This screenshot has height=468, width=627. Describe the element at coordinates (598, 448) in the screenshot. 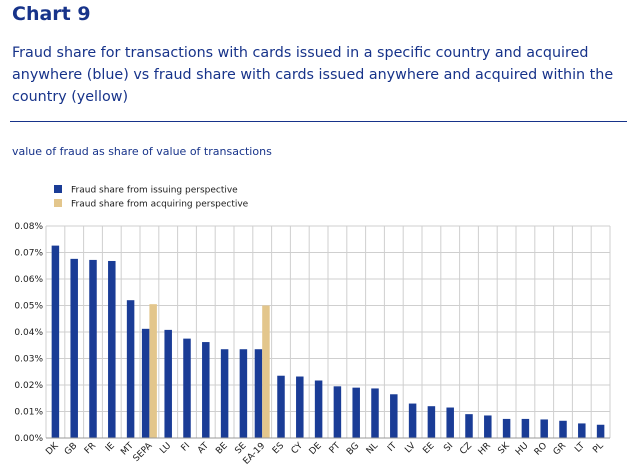

I see `x-tick-label: PL` at that location.